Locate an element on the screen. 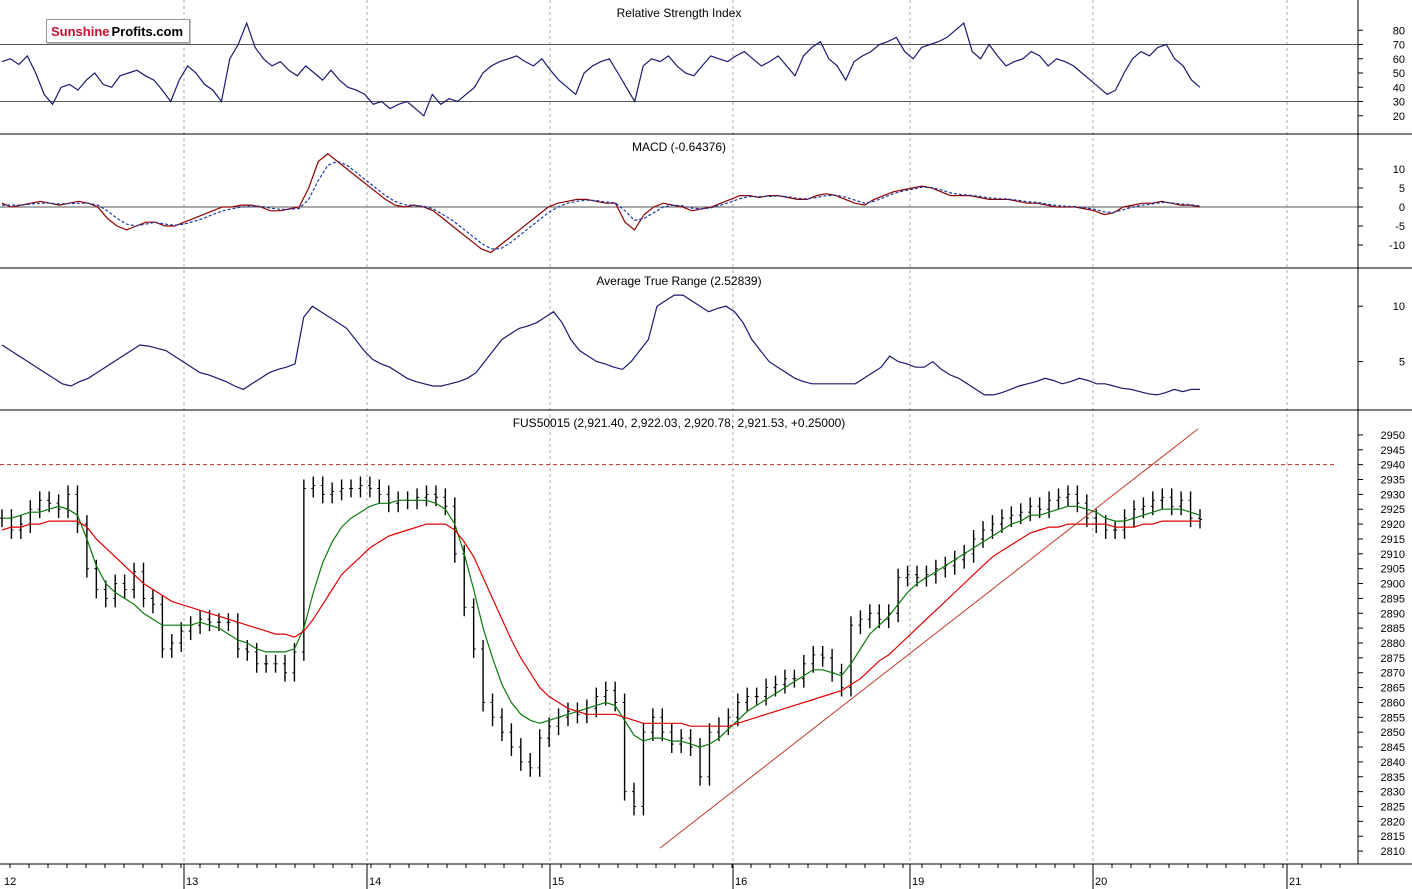 The height and width of the screenshot is (889, 1412). x-tick-label: 20 is located at coordinates (1101, 882).